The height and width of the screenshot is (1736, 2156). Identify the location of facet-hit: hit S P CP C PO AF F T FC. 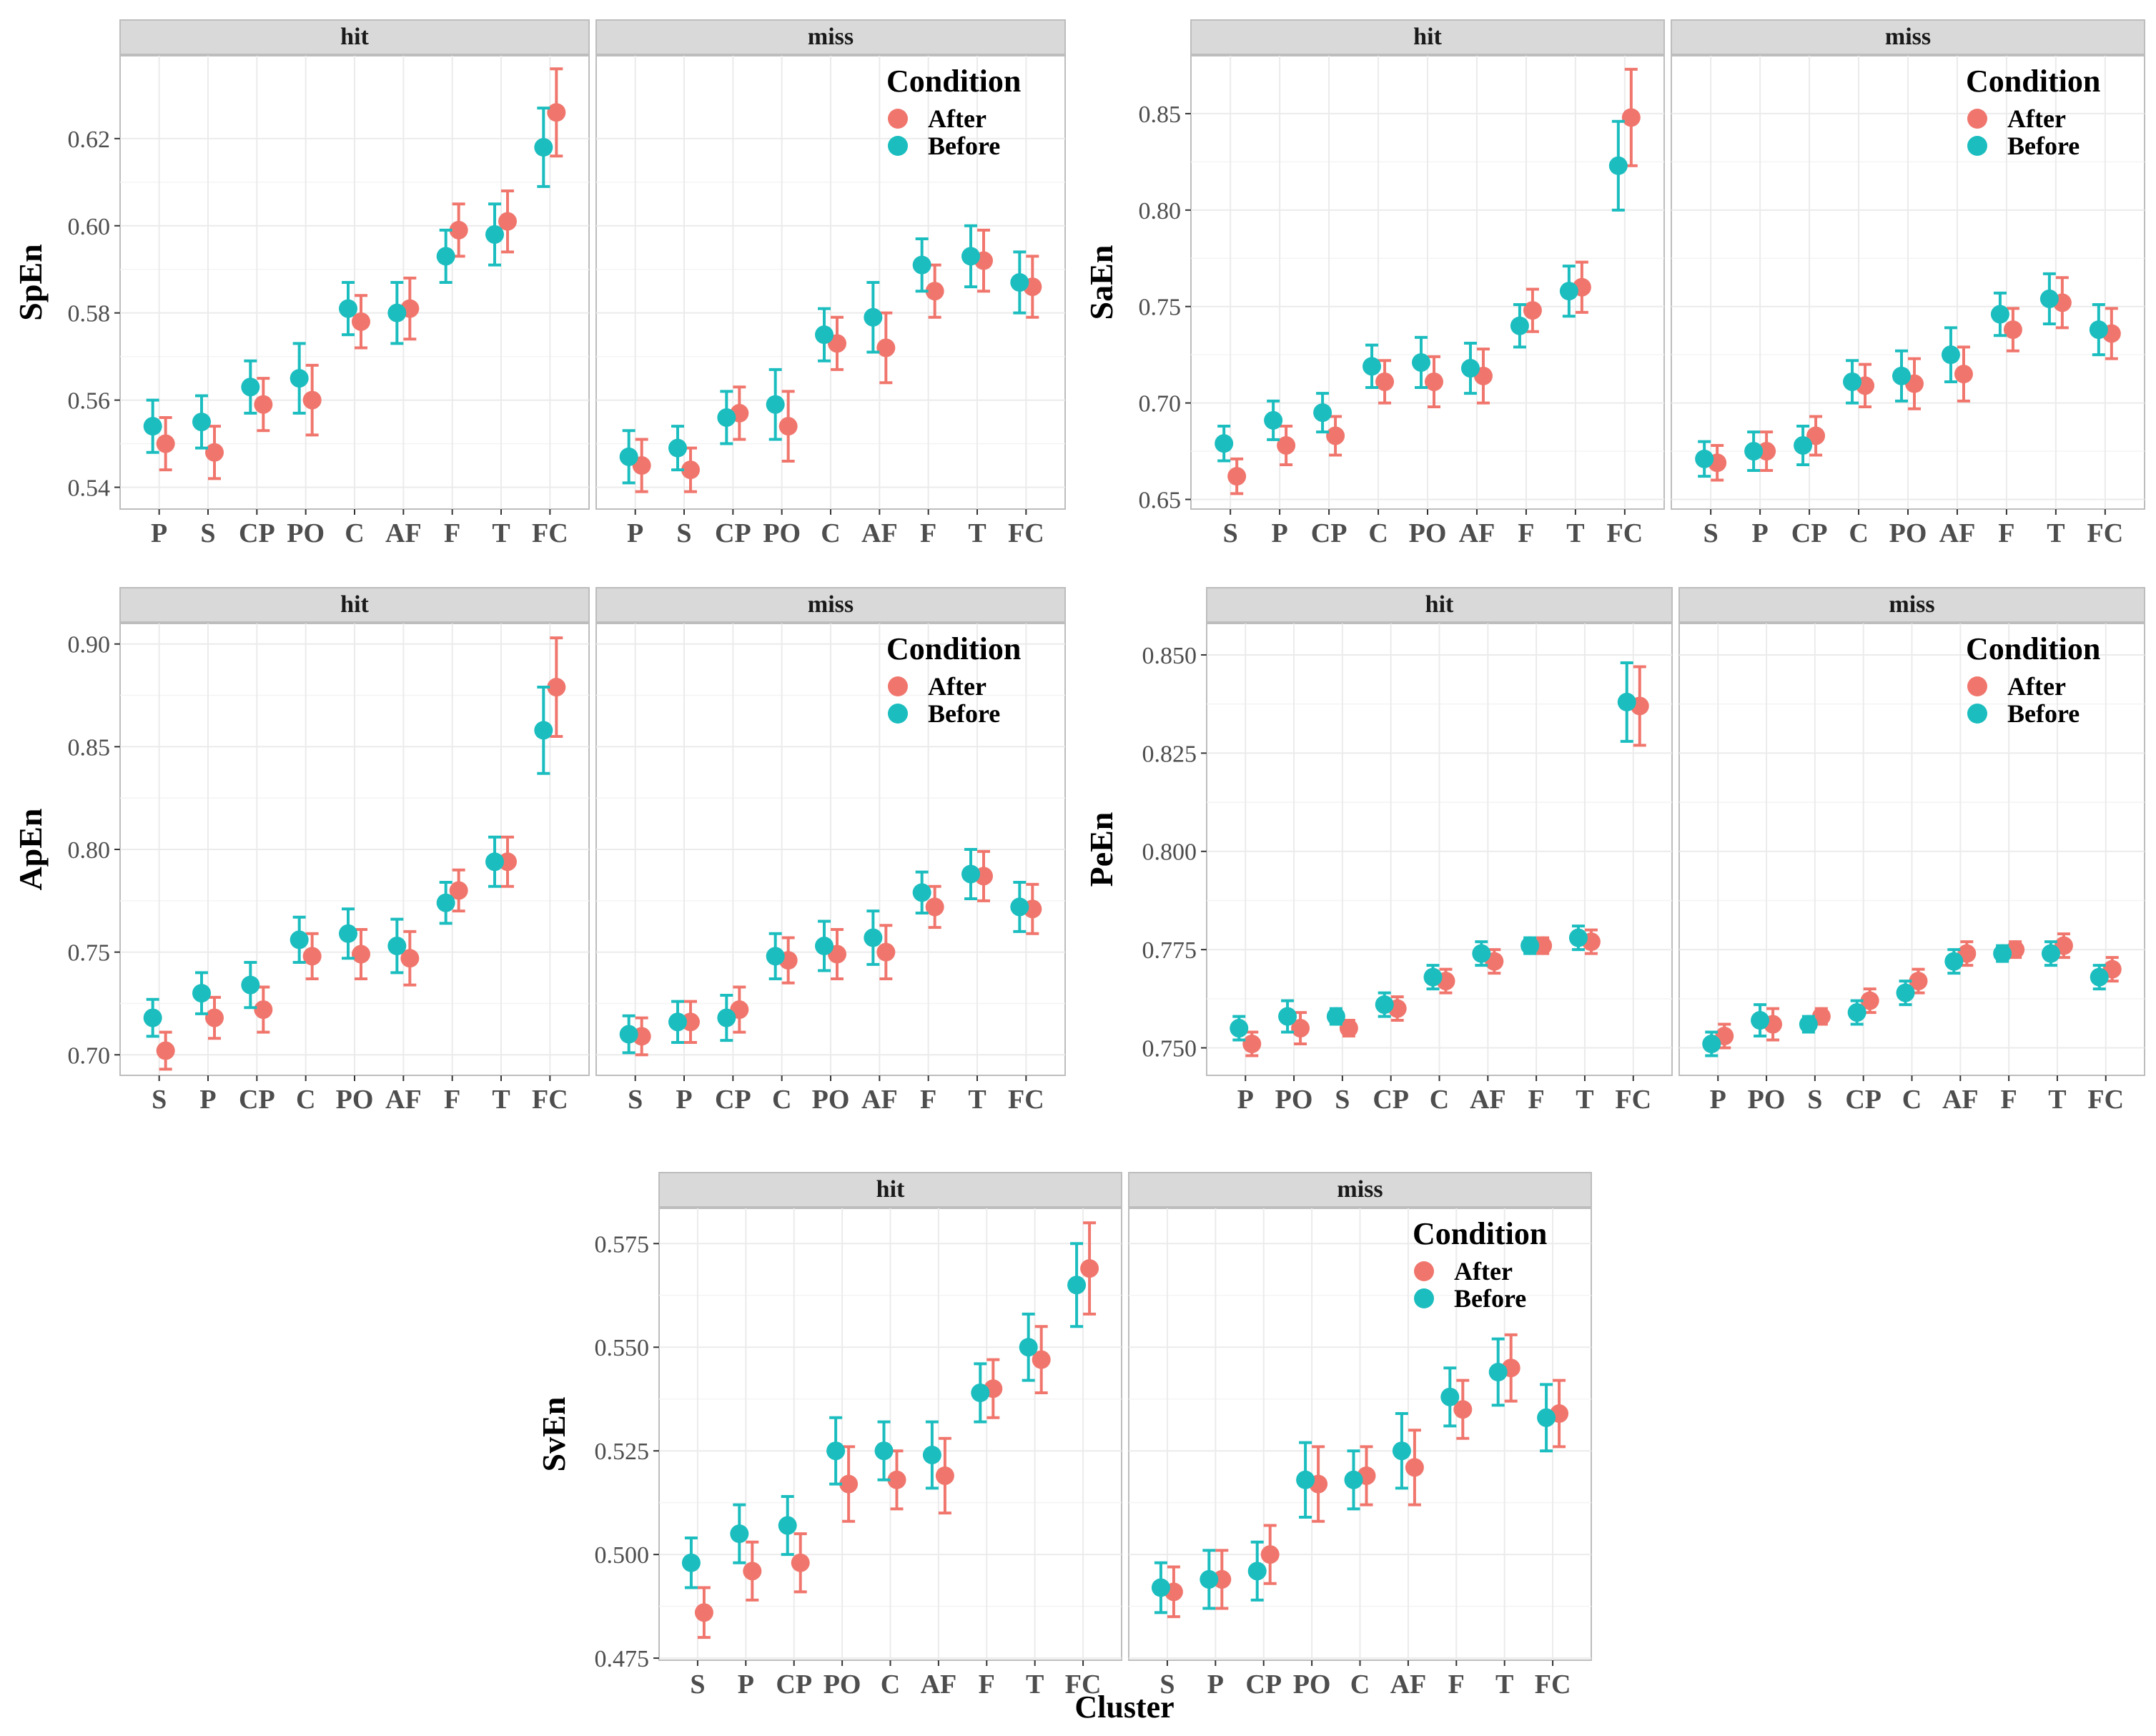
(1427, 283).